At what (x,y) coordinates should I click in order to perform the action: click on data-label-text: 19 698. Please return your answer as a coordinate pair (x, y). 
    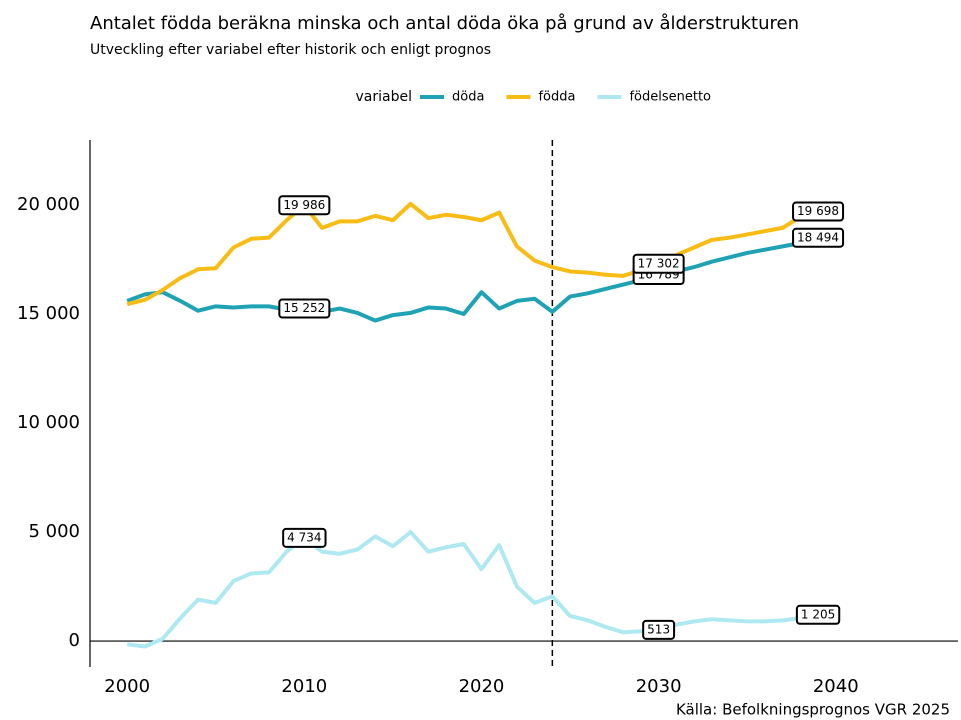
    Looking at the image, I should click on (818, 211).